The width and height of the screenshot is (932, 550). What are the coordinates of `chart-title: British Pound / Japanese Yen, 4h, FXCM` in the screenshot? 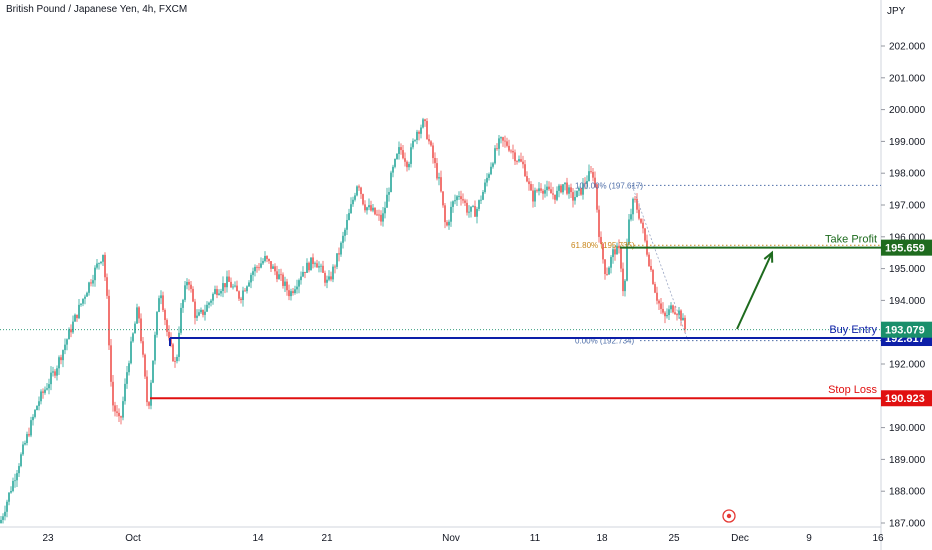 It's located at (97, 9).